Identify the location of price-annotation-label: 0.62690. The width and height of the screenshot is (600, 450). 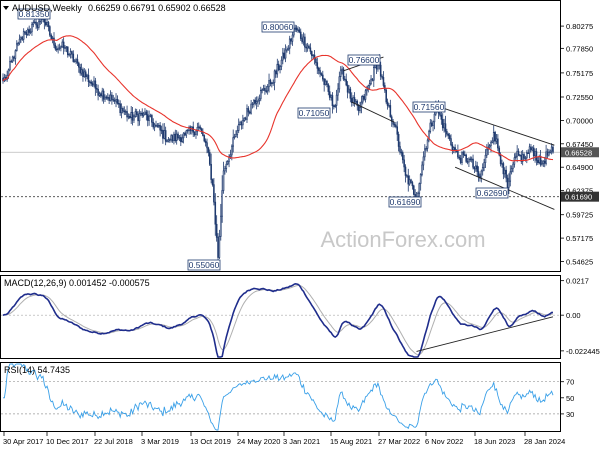
(492, 193).